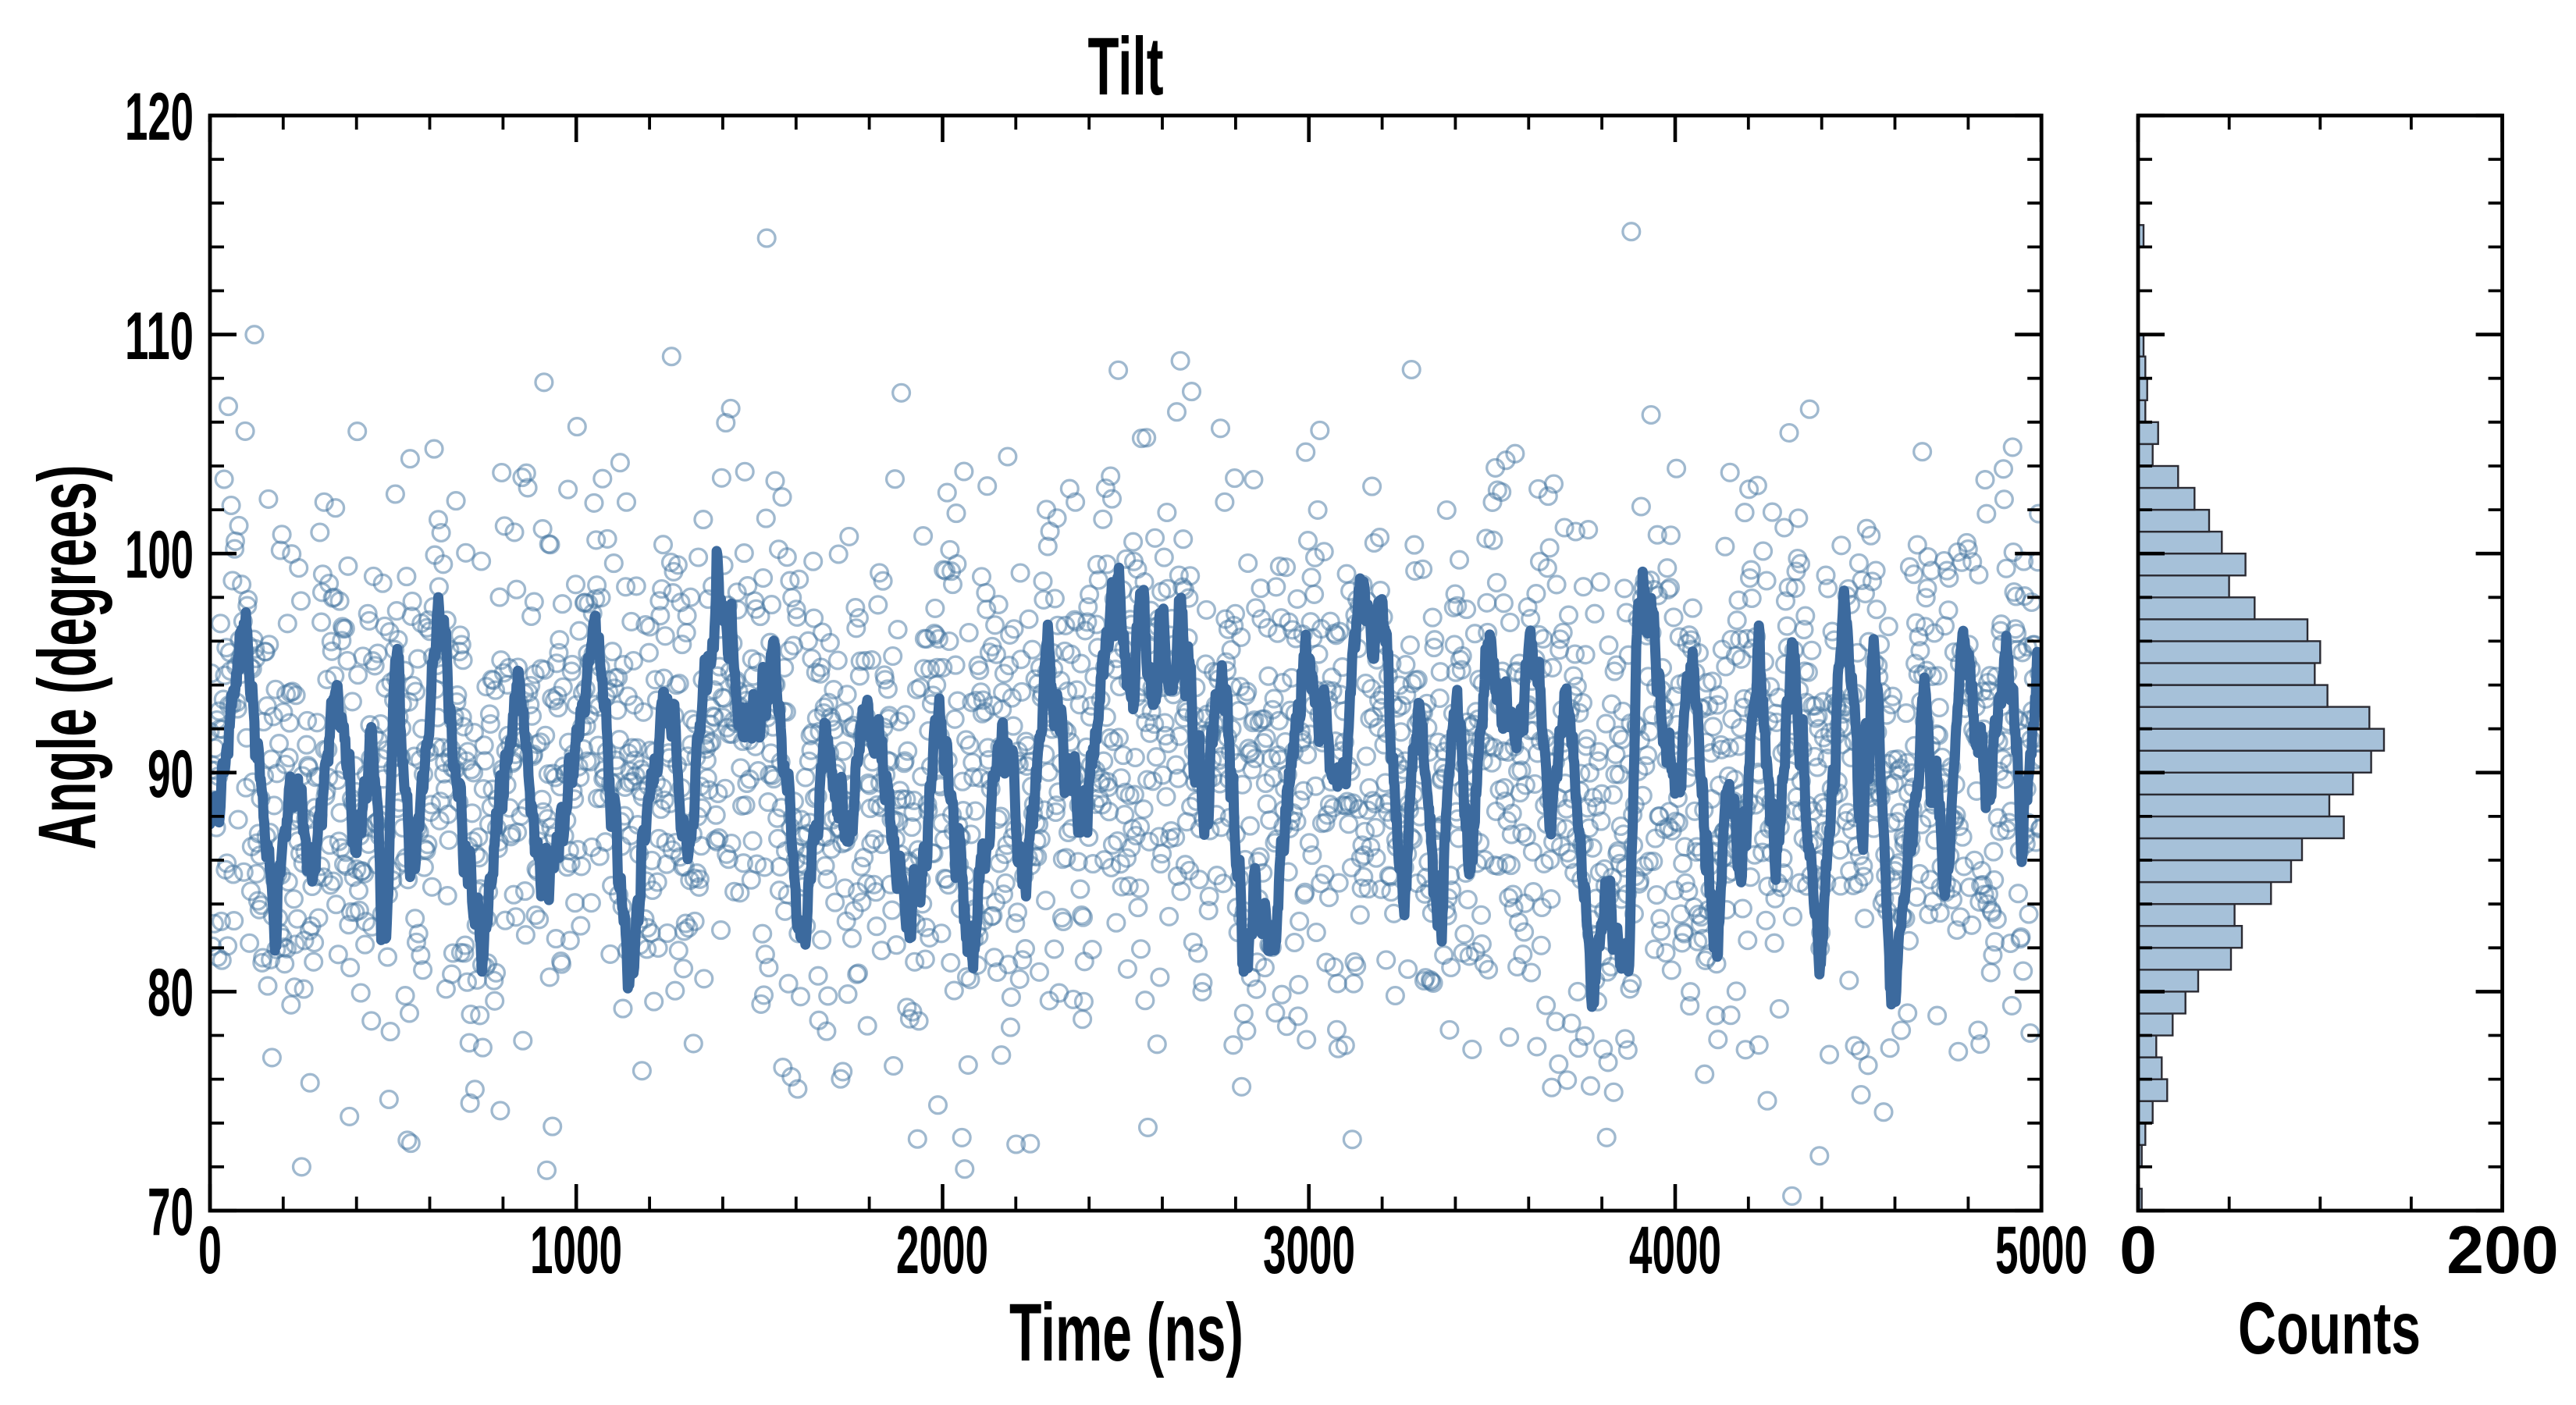  Describe the element at coordinates (159, 337) in the screenshot. I see `svg-text: 110` at that location.